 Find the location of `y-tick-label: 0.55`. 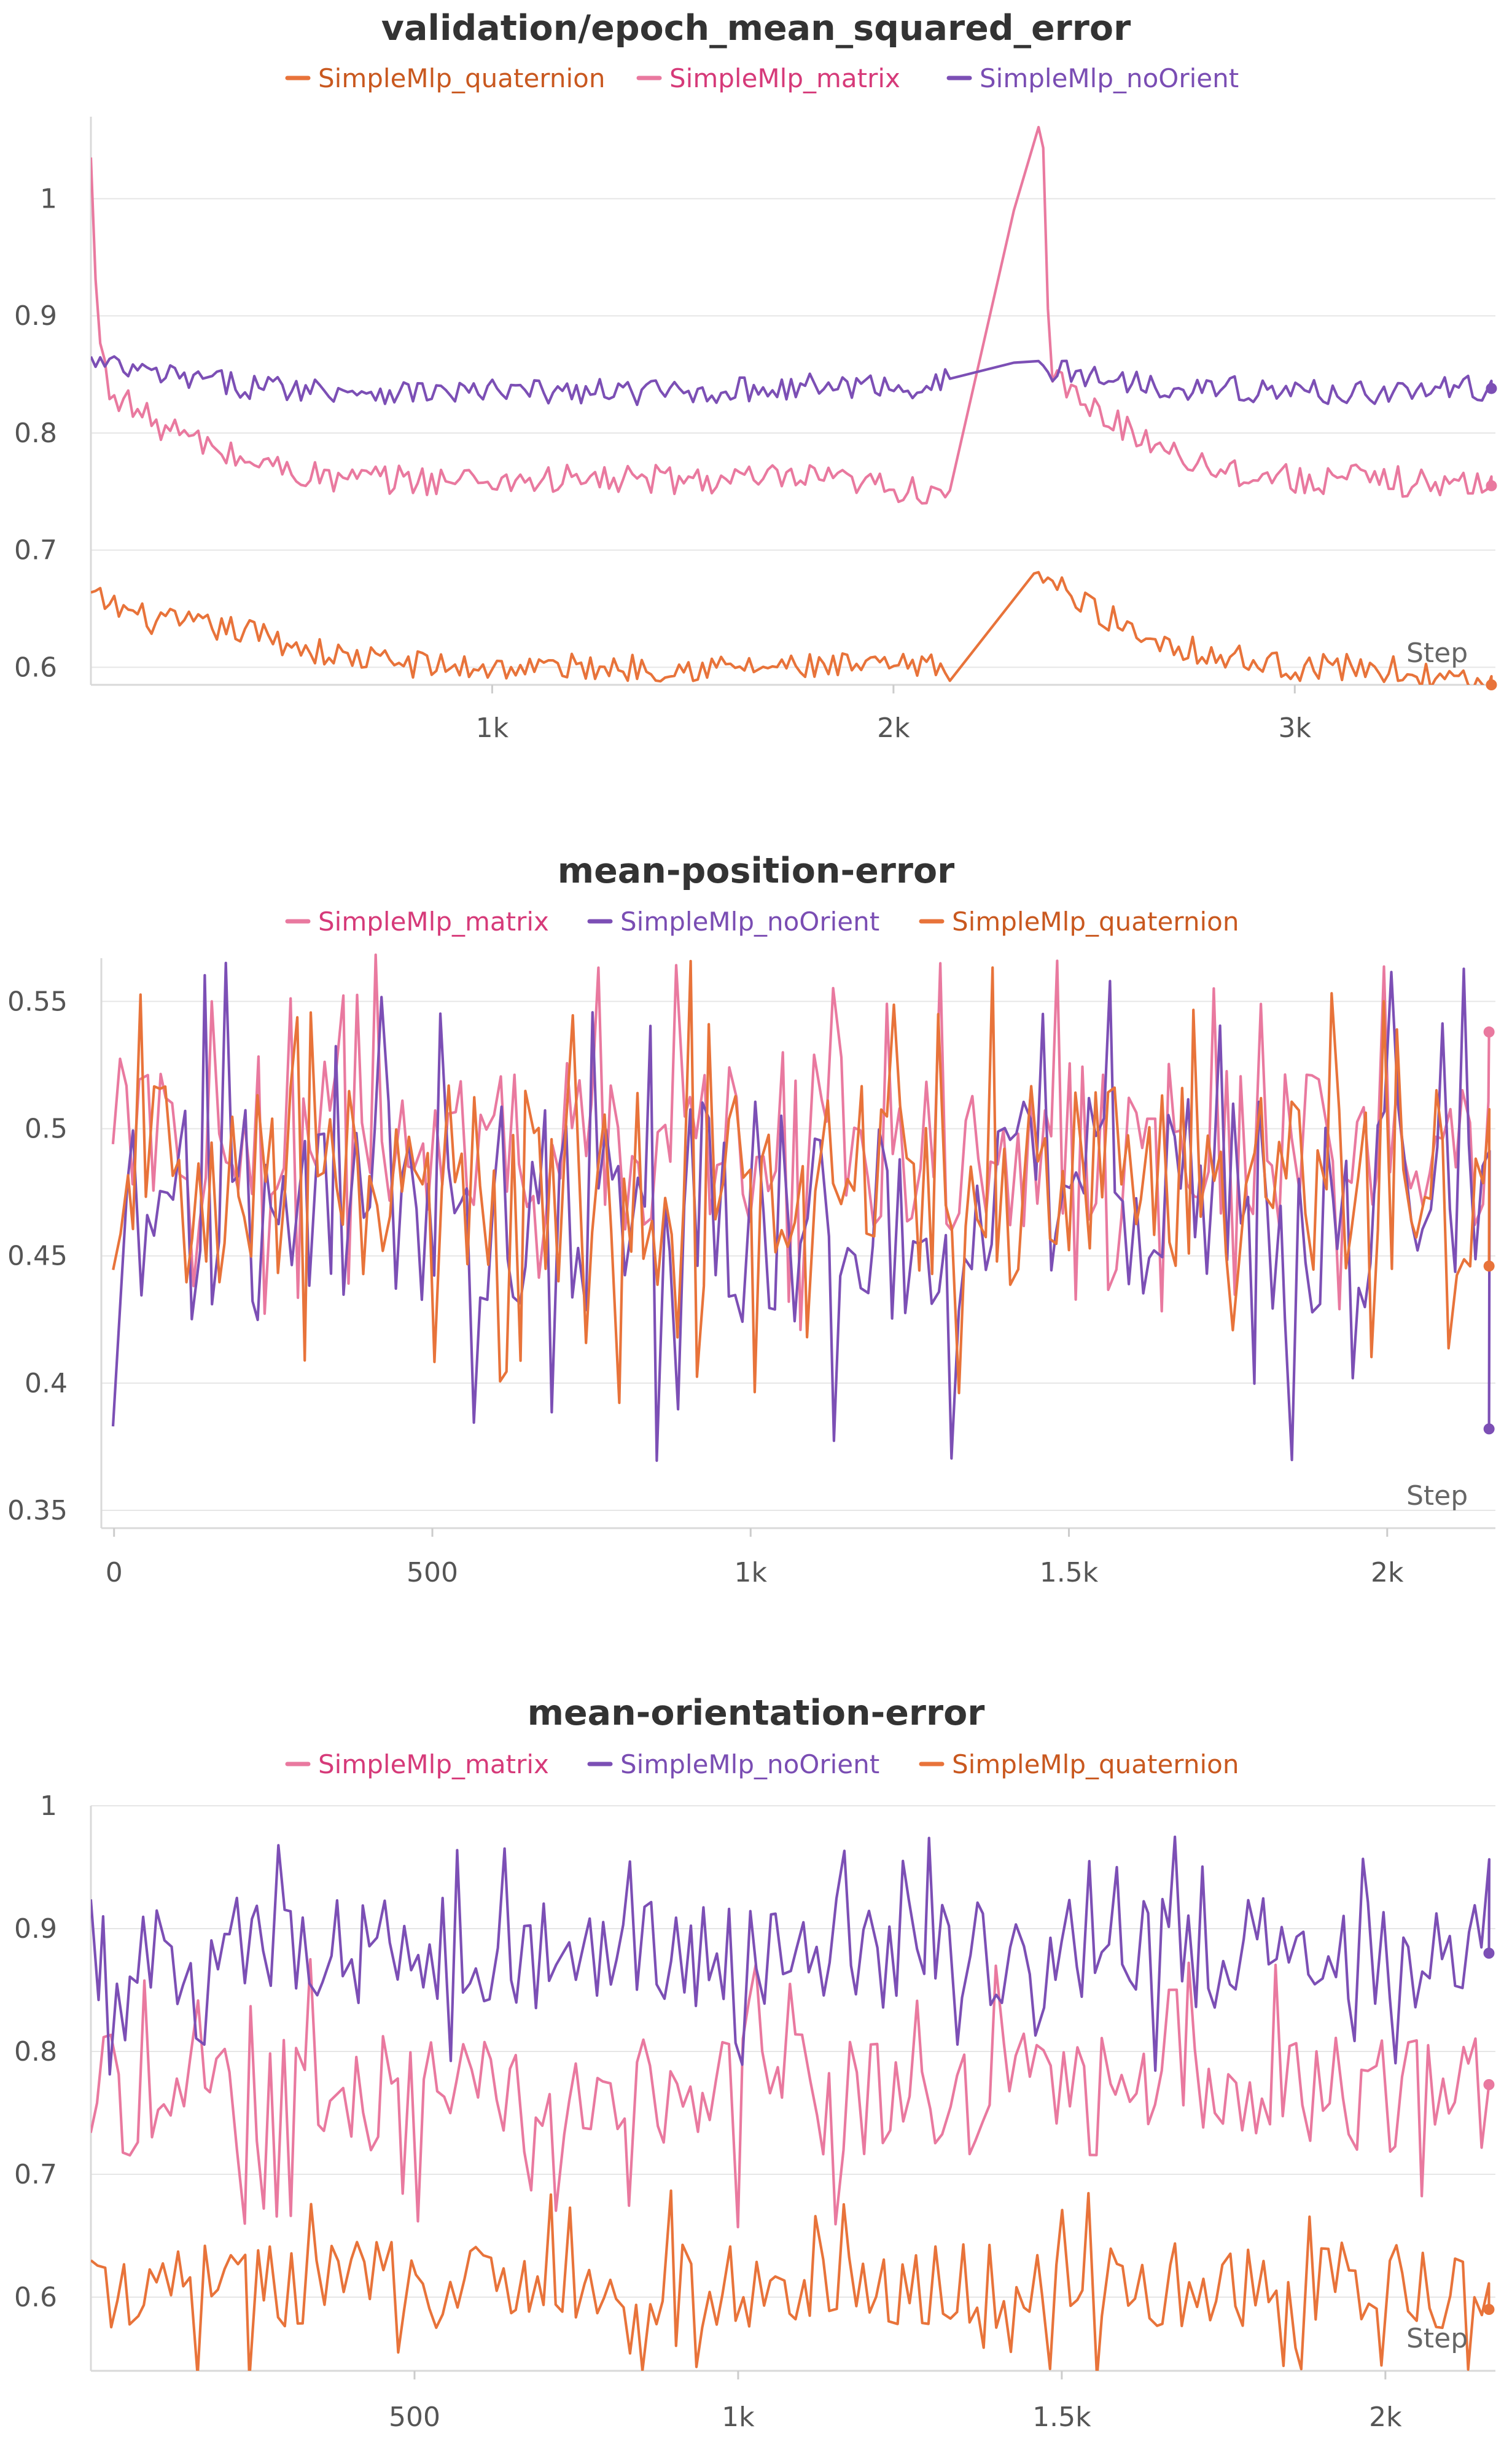

y-tick-label: 0.55 is located at coordinates (37, 1001).